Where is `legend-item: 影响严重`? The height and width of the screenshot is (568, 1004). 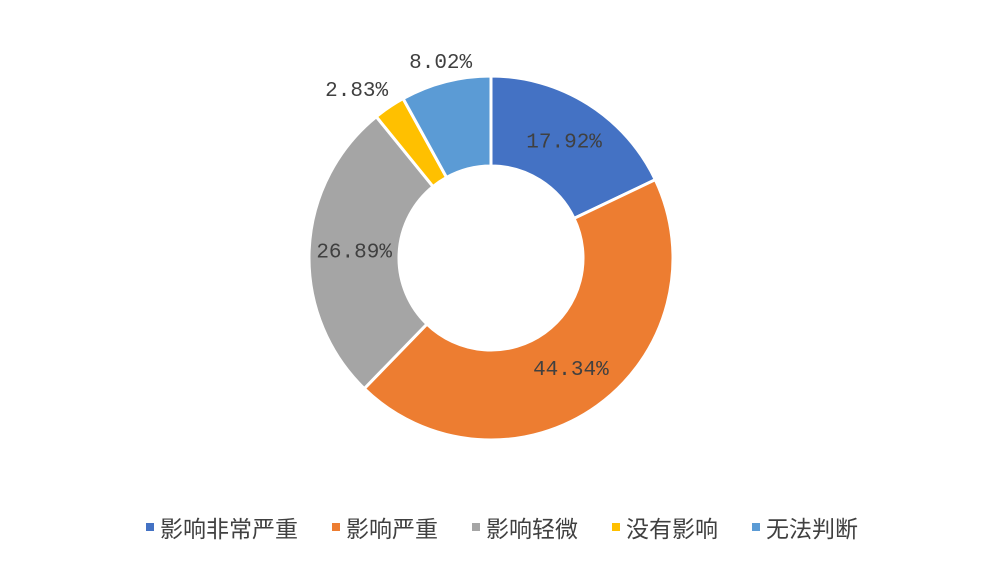
legend-item: 影响严重 is located at coordinates (385, 527).